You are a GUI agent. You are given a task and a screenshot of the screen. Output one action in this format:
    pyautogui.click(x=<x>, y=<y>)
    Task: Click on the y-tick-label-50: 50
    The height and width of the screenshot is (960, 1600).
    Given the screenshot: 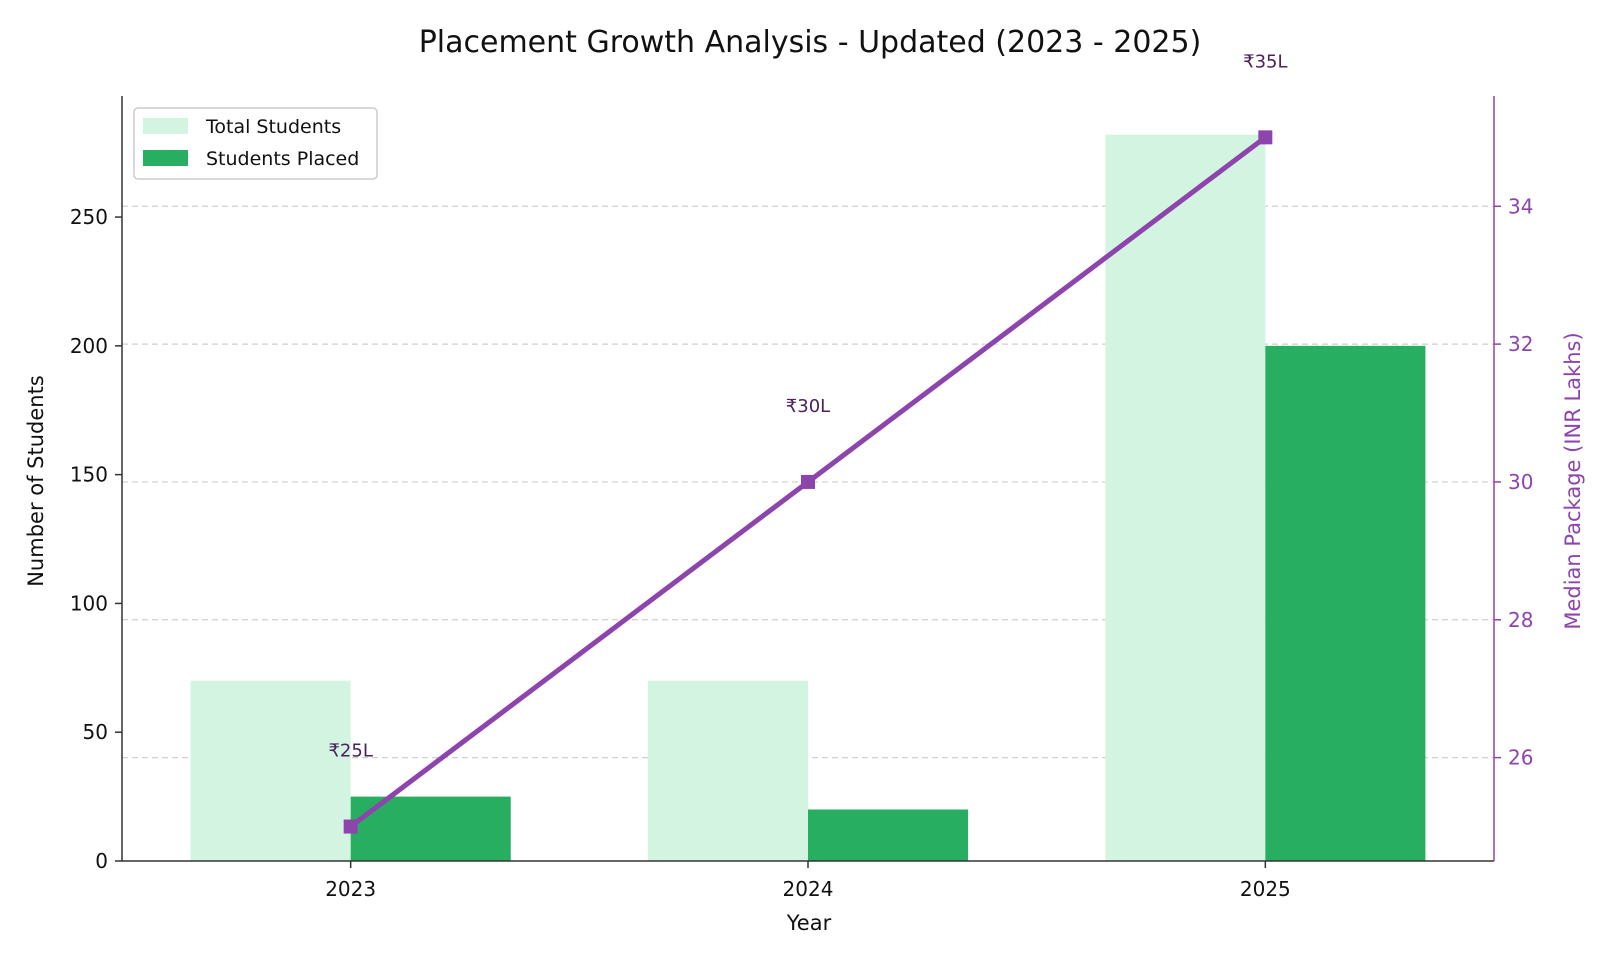 What is the action you would take?
    pyautogui.click(x=95, y=732)
    